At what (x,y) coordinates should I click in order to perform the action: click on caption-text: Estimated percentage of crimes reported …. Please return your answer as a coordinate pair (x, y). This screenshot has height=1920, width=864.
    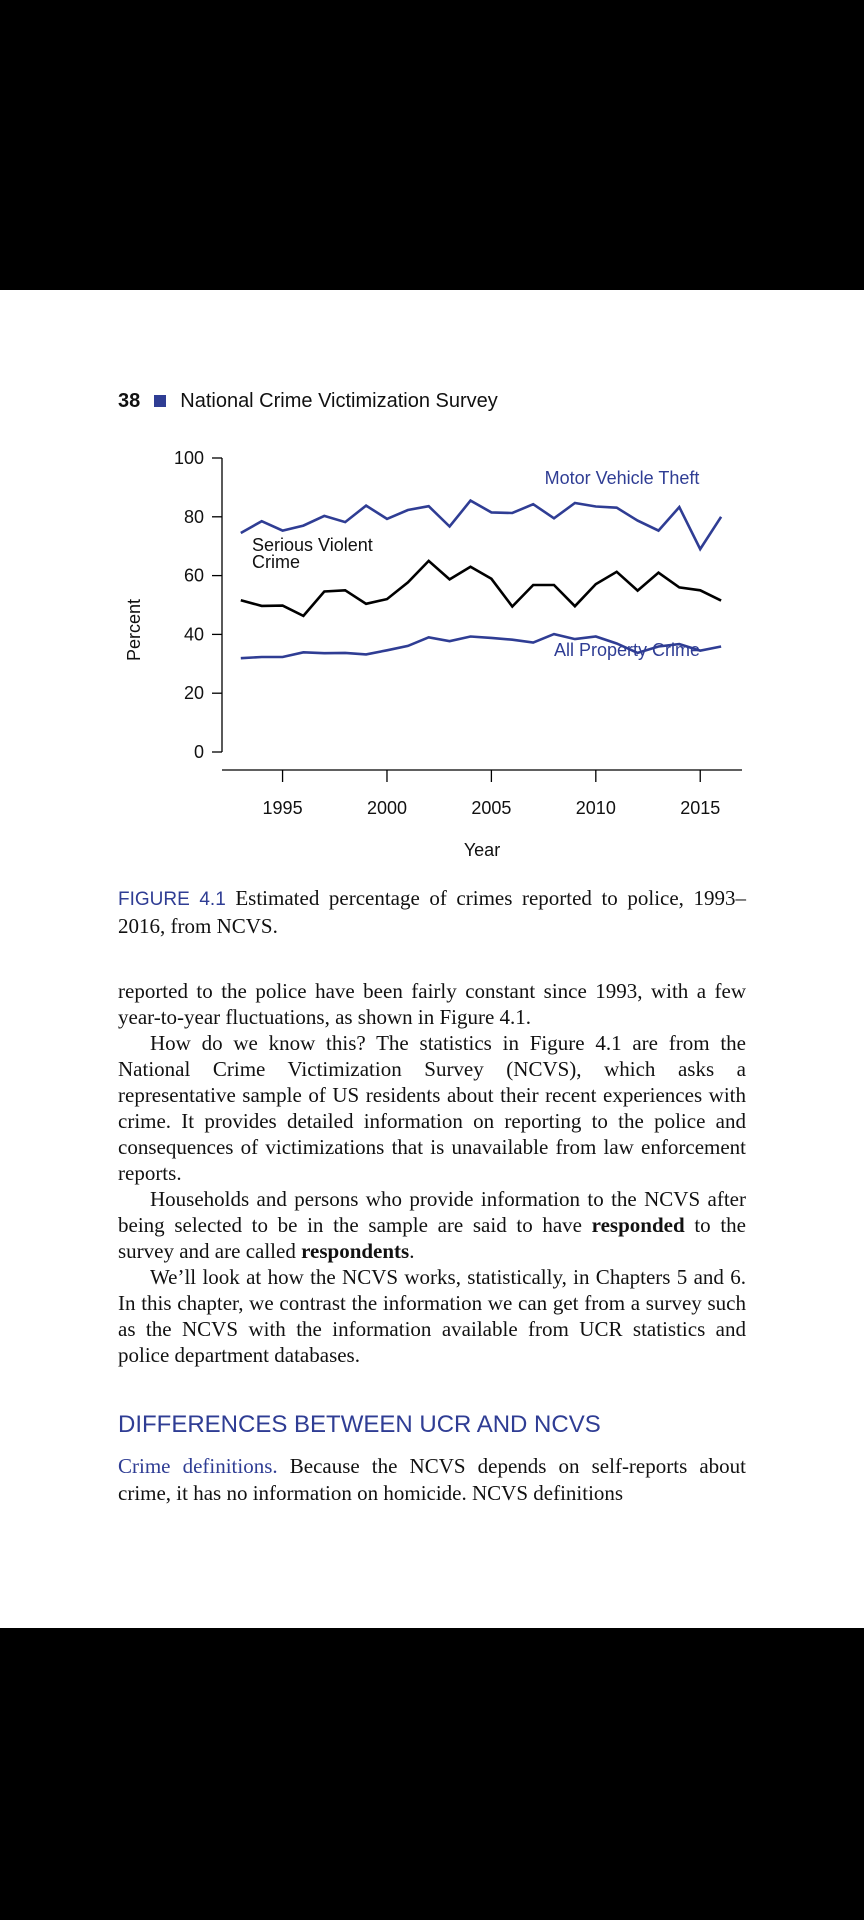
    Looking at the image, I should click on (432, 912).